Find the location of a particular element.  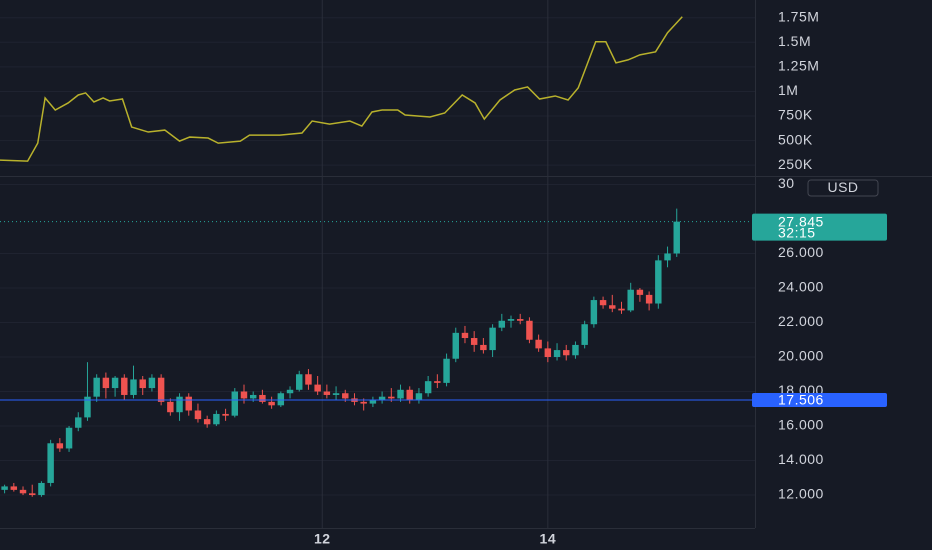

y-tick-label: 12.000 is located at coordinates (801, 494).